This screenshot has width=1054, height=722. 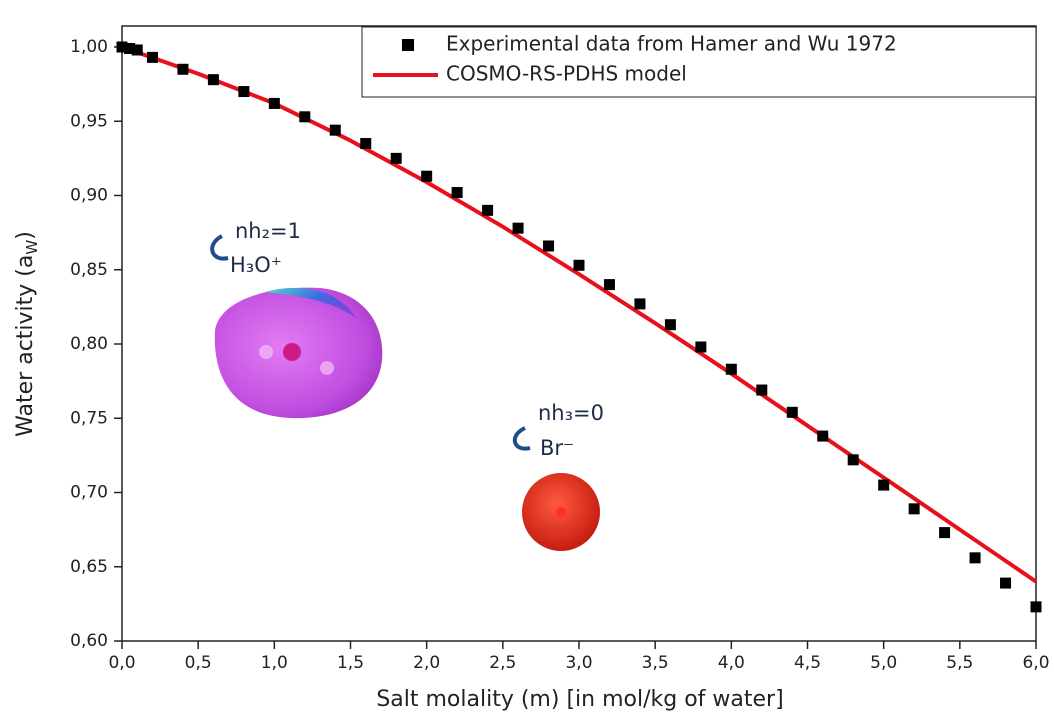 What do you see at coordinates (89, 344) in the screenshot?
I see `y-tick-label: 0,80` at bounding box center [89, 344].